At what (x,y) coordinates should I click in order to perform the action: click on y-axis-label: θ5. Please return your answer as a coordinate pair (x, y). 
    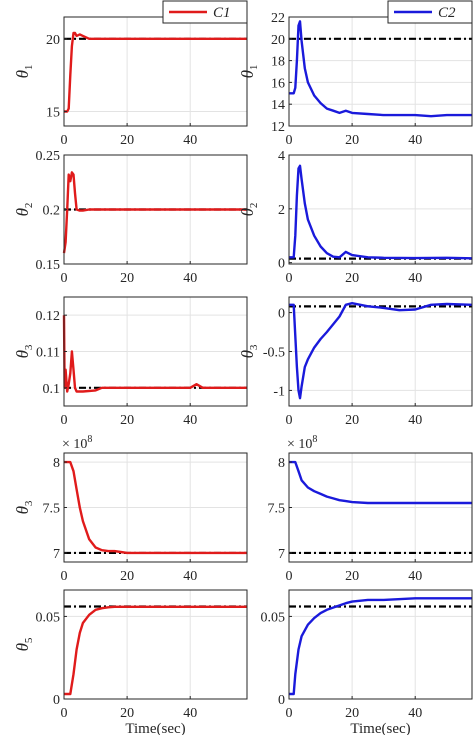
    Looking at the image, I should click on (24, 644).